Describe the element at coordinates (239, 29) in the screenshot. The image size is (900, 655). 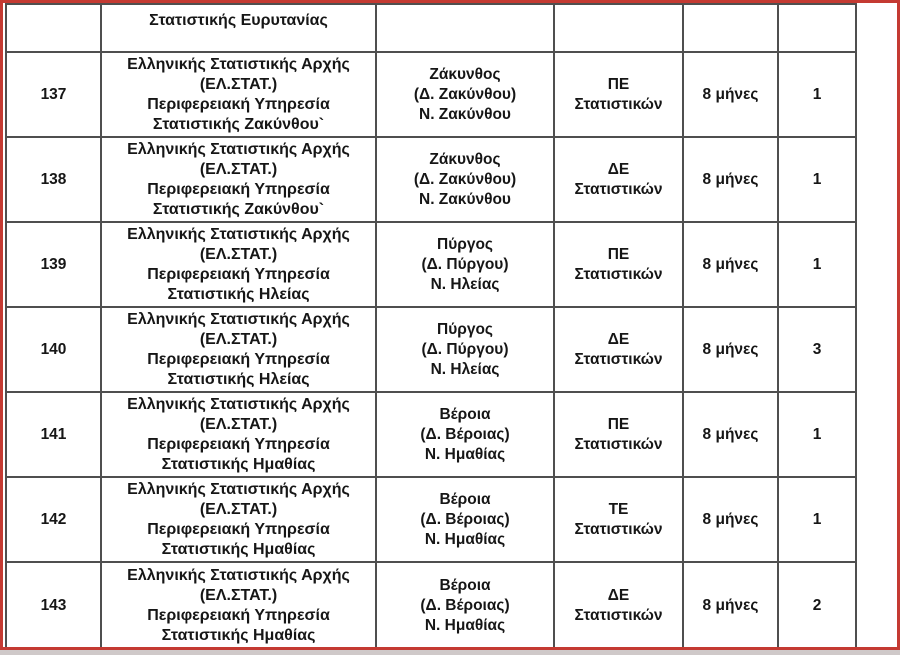
I see `cell-organization-continued: Στατιστικής Ευρυτανίας` at that location.